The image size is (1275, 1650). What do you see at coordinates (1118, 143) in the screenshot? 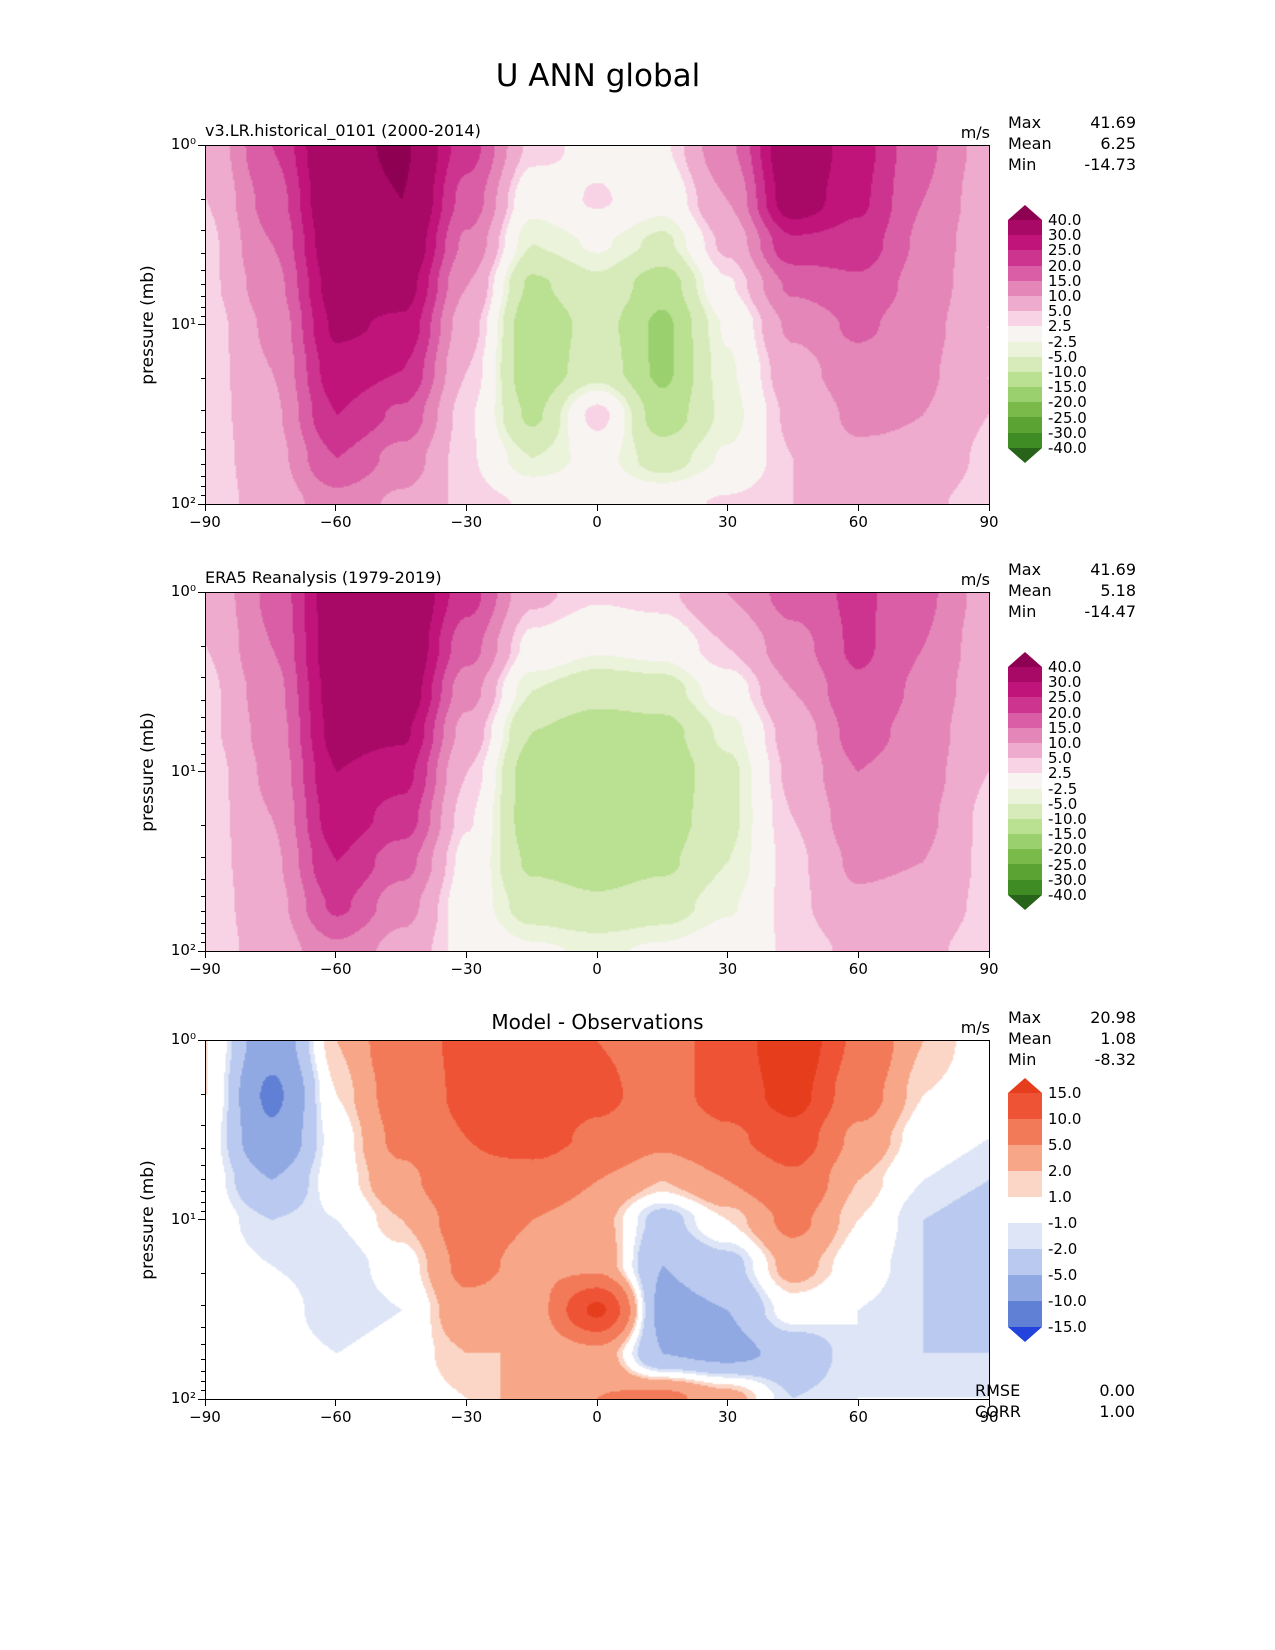
I see `stat-value: 6.25` at bounding box center [1118, 143].